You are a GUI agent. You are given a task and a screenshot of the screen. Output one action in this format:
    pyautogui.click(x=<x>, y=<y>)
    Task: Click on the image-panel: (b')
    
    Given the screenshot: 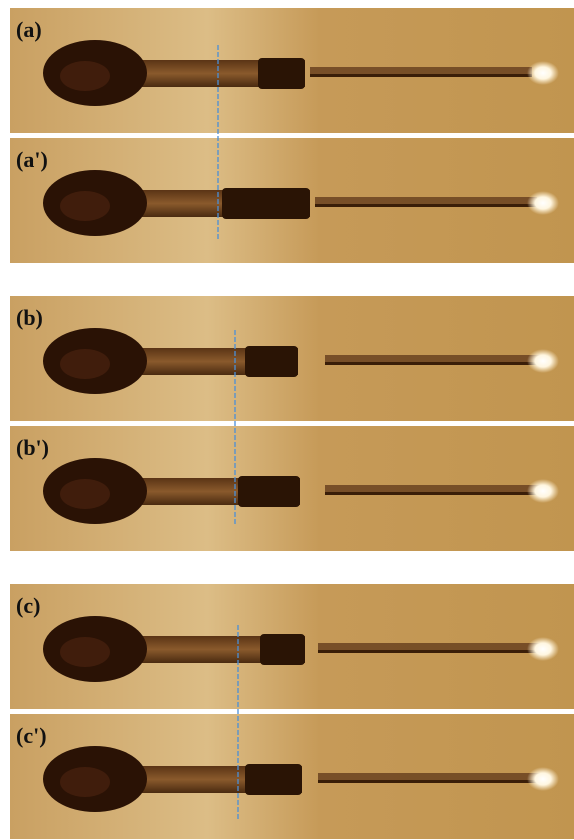 What is the action you would take?
    pyautogui.click(x=292, y=488)
    